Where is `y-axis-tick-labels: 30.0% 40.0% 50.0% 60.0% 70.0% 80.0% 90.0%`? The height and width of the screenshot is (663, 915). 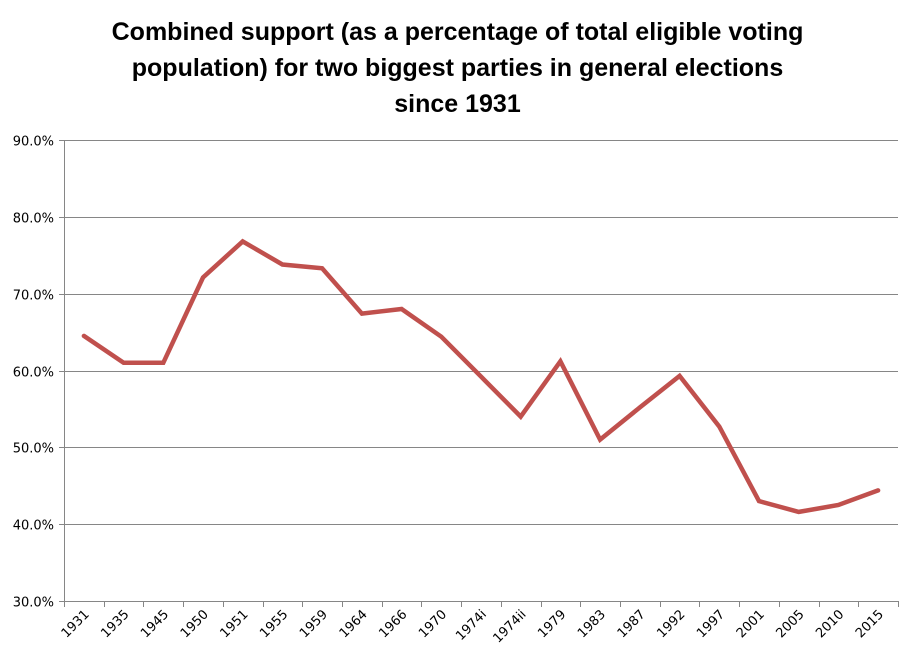 y-axis-tick-labels: 30.0% 40.0% 50.0% 60.0% 70.0% 80.0% 90.0% is located at coordinates (33, 373).